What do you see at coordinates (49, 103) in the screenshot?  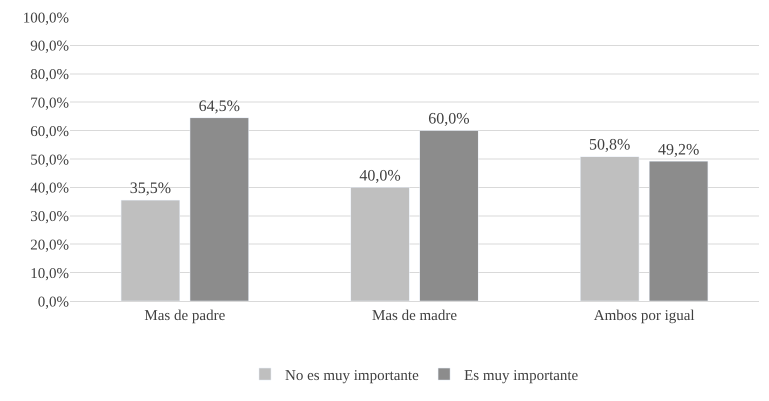 I see `y-tick-label: 70,0%` at bounding box center [49, 103].